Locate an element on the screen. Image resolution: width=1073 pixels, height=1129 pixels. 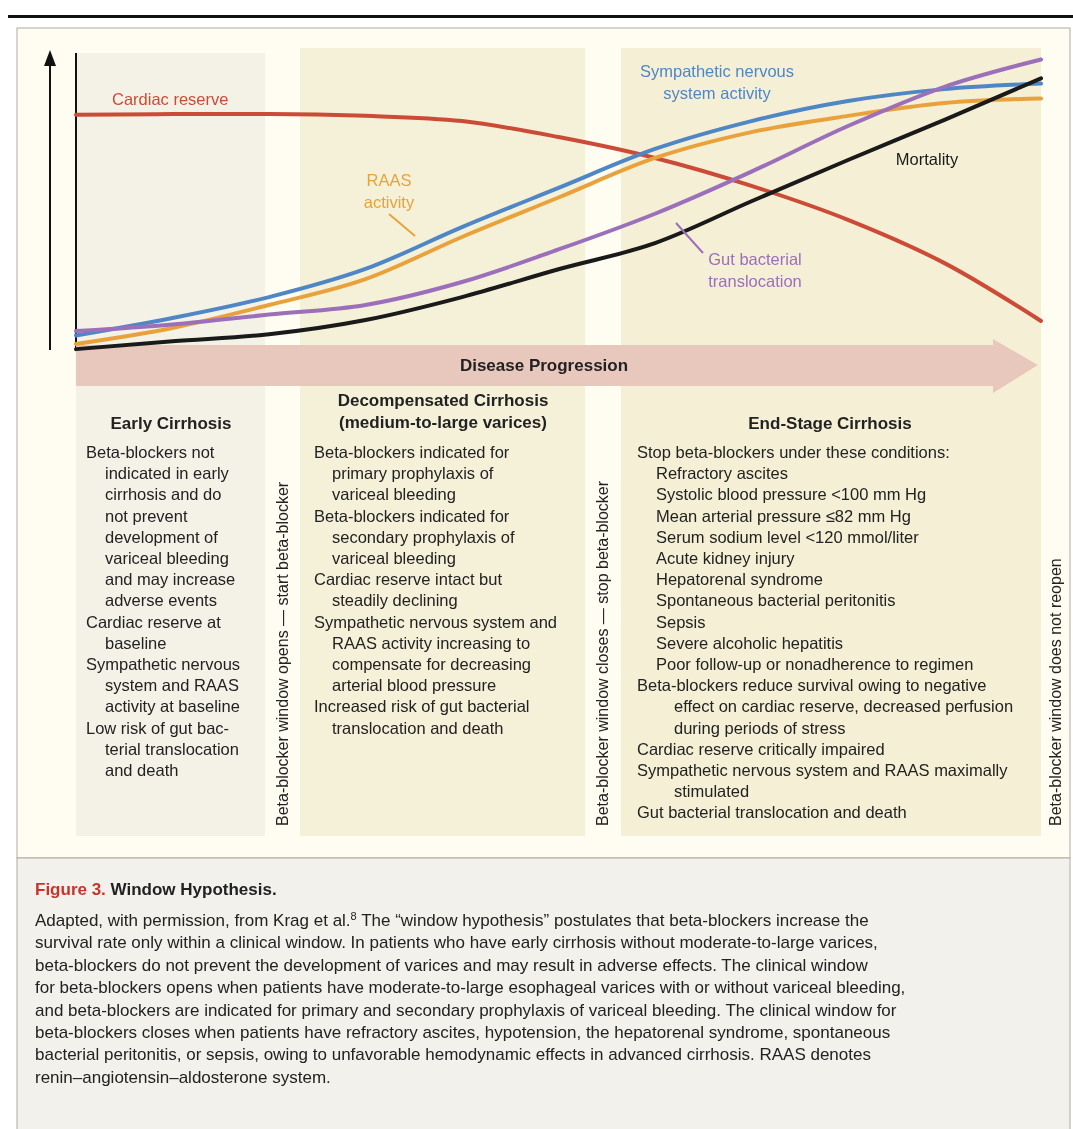
text: beta-blockers do not prevent the development of varices and may result in adverse effects. The clinical window is located at coordinates (452, 965).